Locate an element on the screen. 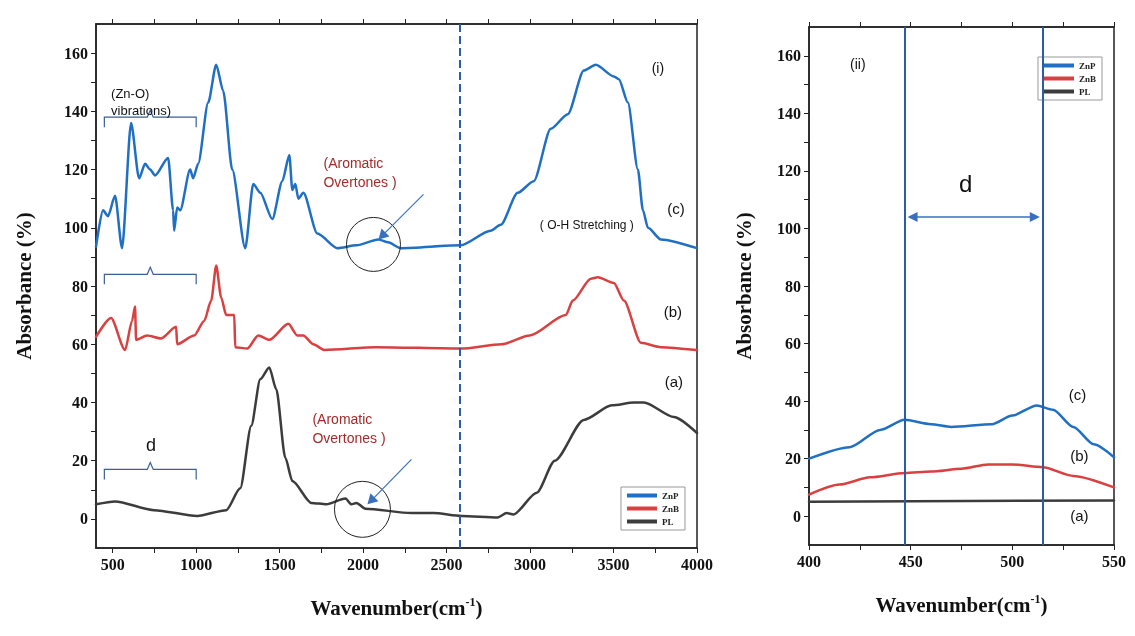  x-tick-label: 4000 is located at coordinates (697, 564).